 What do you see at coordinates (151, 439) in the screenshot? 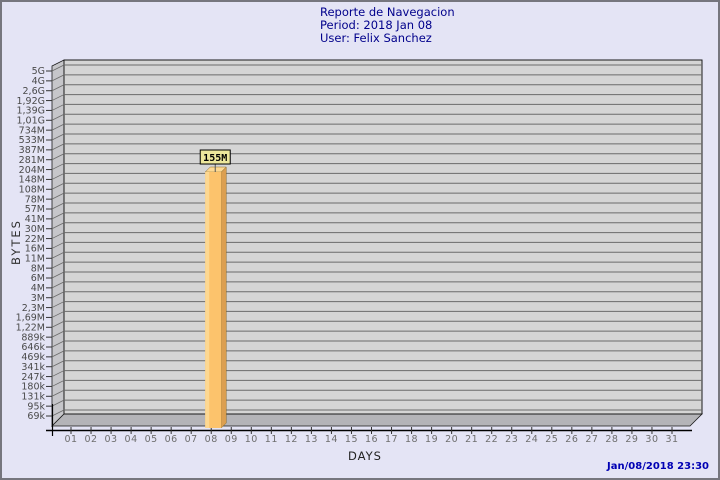
I see `x-axis-tick-label: 05` at bounding box center [151, 439].